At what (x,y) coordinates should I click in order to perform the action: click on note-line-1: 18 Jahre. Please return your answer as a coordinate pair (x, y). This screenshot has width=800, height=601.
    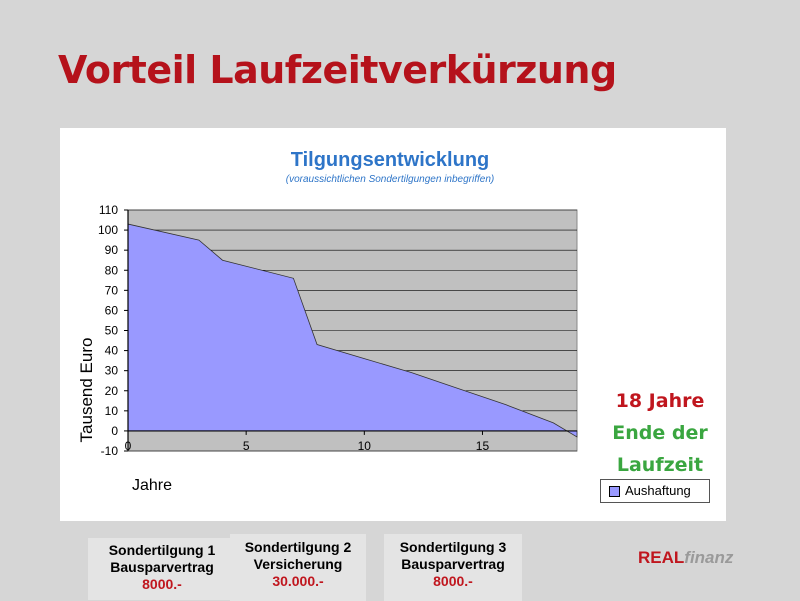
    Looking at the image, I should click on (660, 401).